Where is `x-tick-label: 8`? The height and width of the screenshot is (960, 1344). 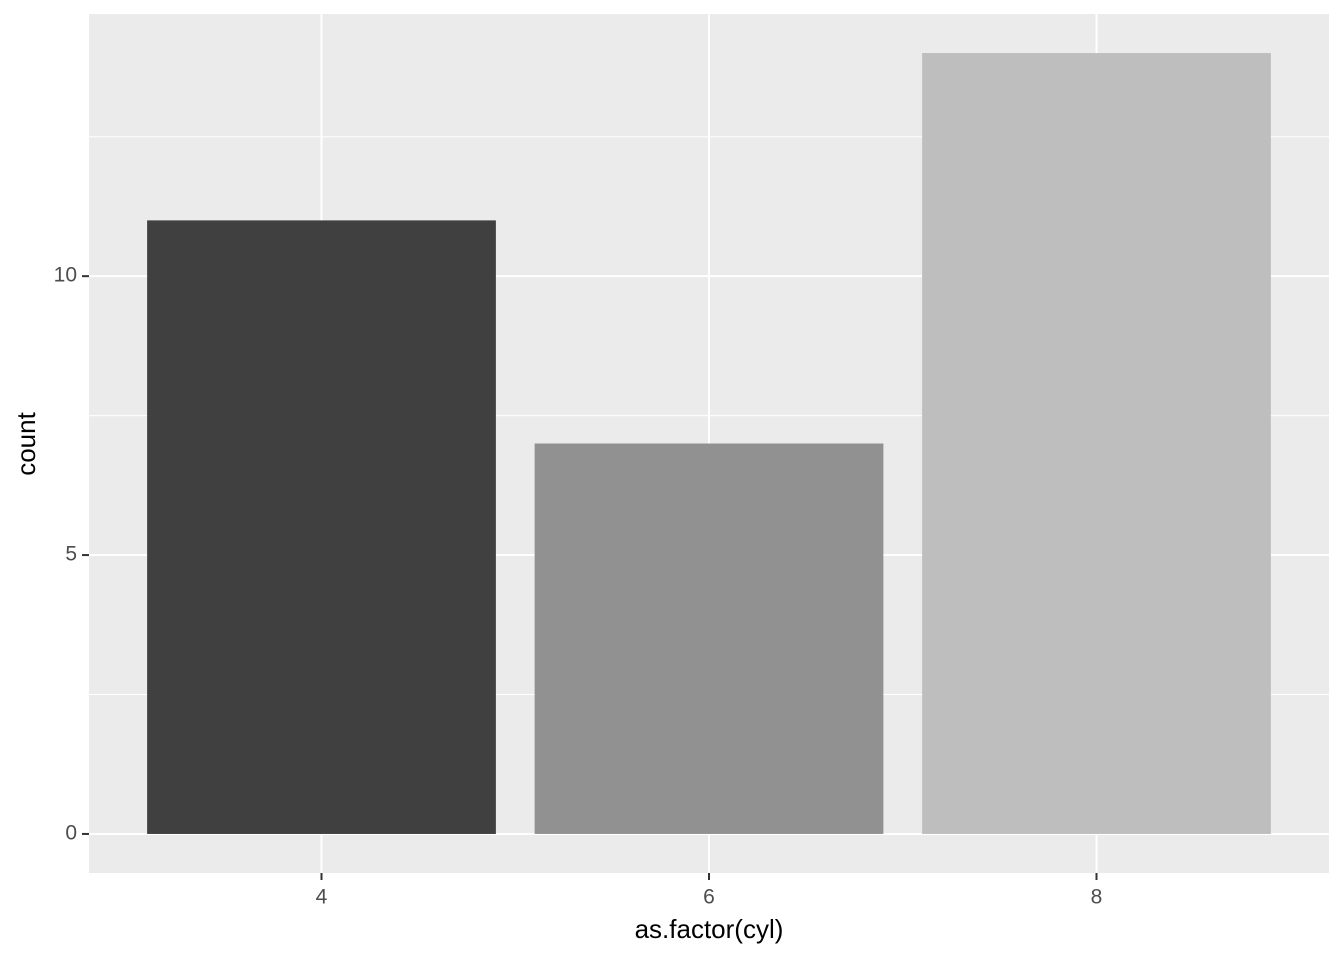
x-tick-label: 8 is located at coordinates (1097, 897).